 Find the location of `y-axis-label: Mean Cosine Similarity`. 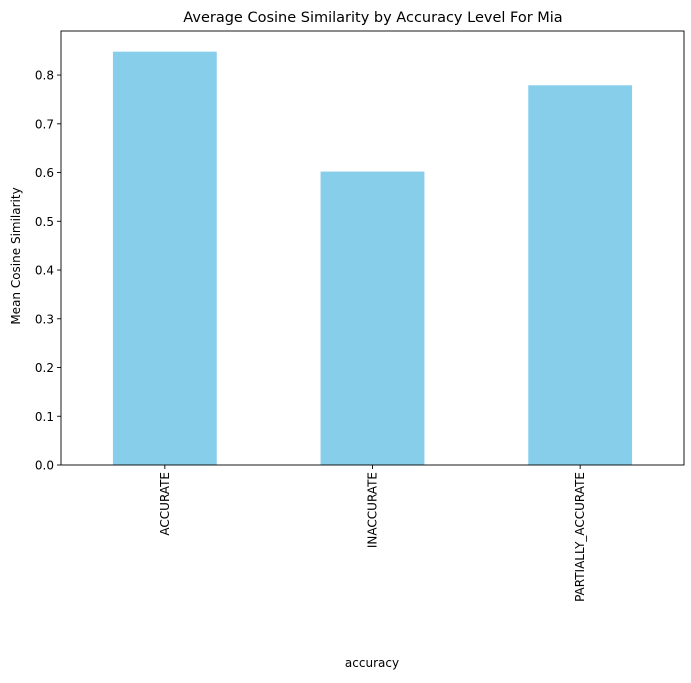

y-axis-label: Mean Cosine Similarity is located at coordinates (16, 255).